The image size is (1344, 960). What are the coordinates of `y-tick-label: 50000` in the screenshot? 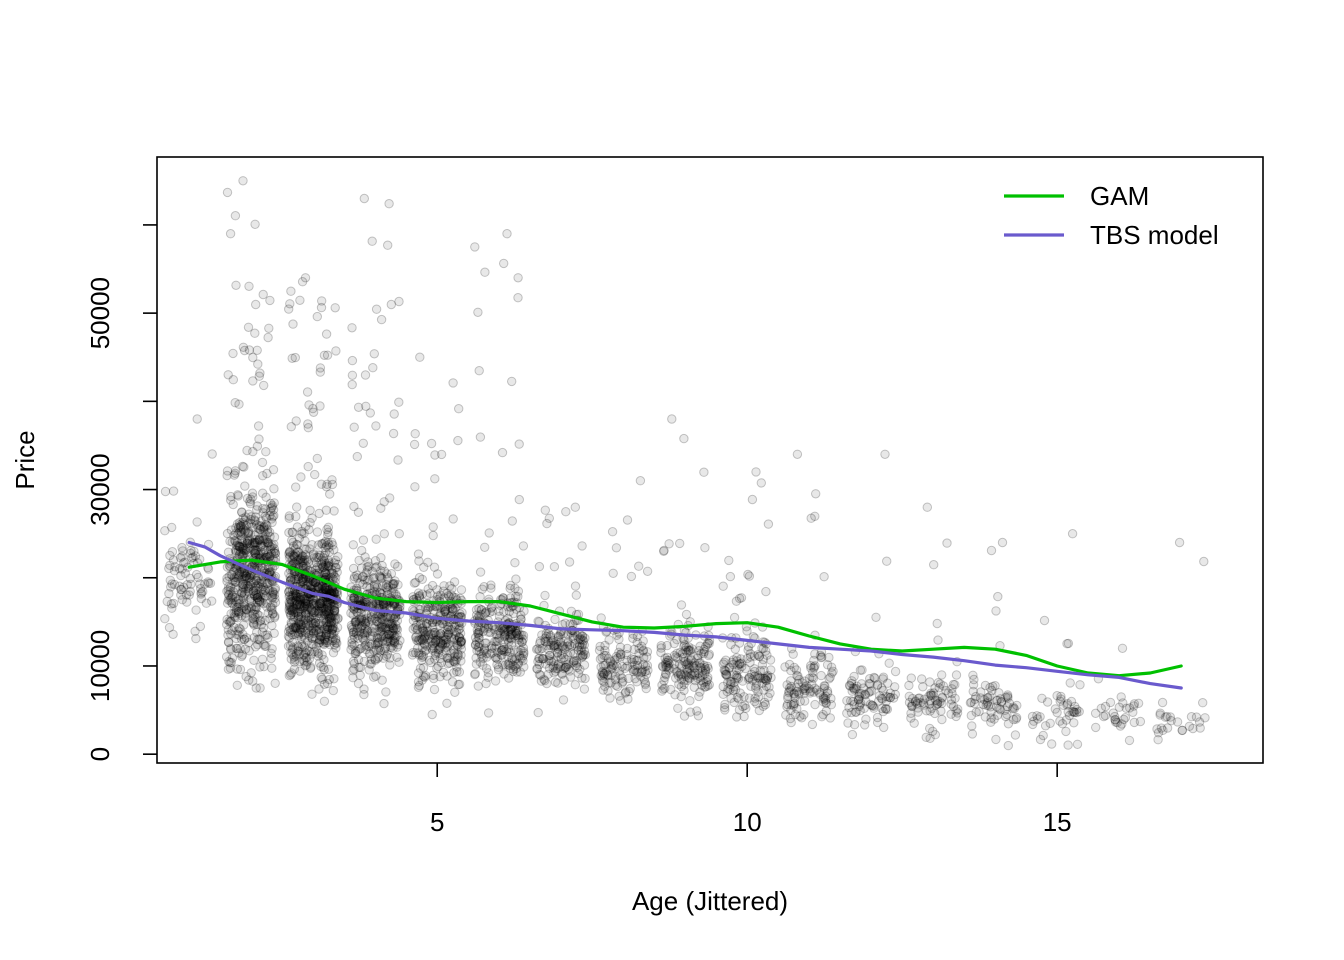 It's located at (100, 313).